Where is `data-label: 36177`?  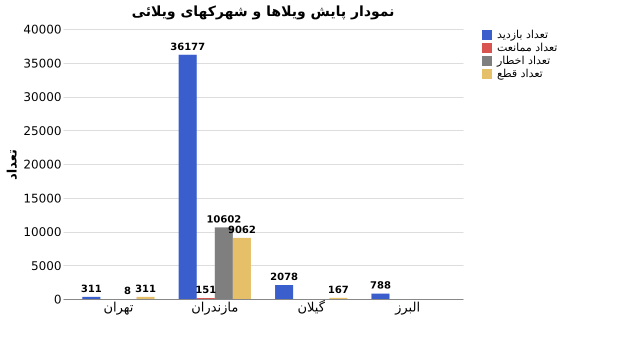 data-label: 36177 is located at coordinates (188, 47).